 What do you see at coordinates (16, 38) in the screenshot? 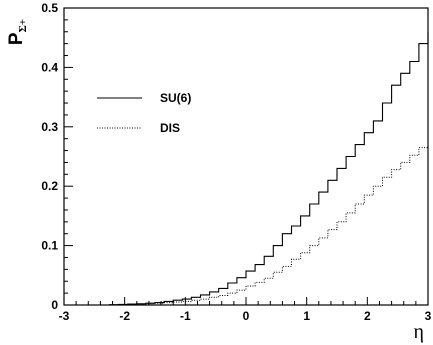
I see `y-axis-title-main: P` at bounding box center [16, 38].